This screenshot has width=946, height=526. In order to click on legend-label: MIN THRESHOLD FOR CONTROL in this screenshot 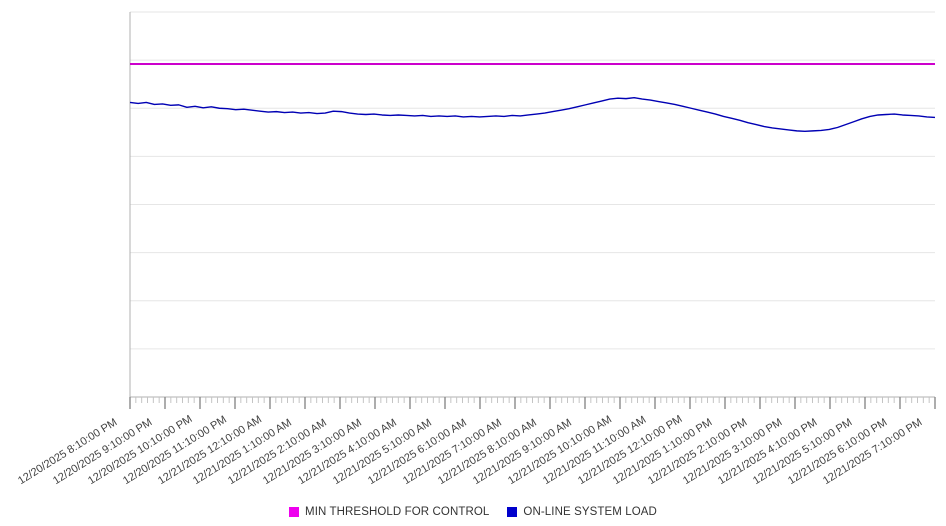, I will do `click(397, 512)`.